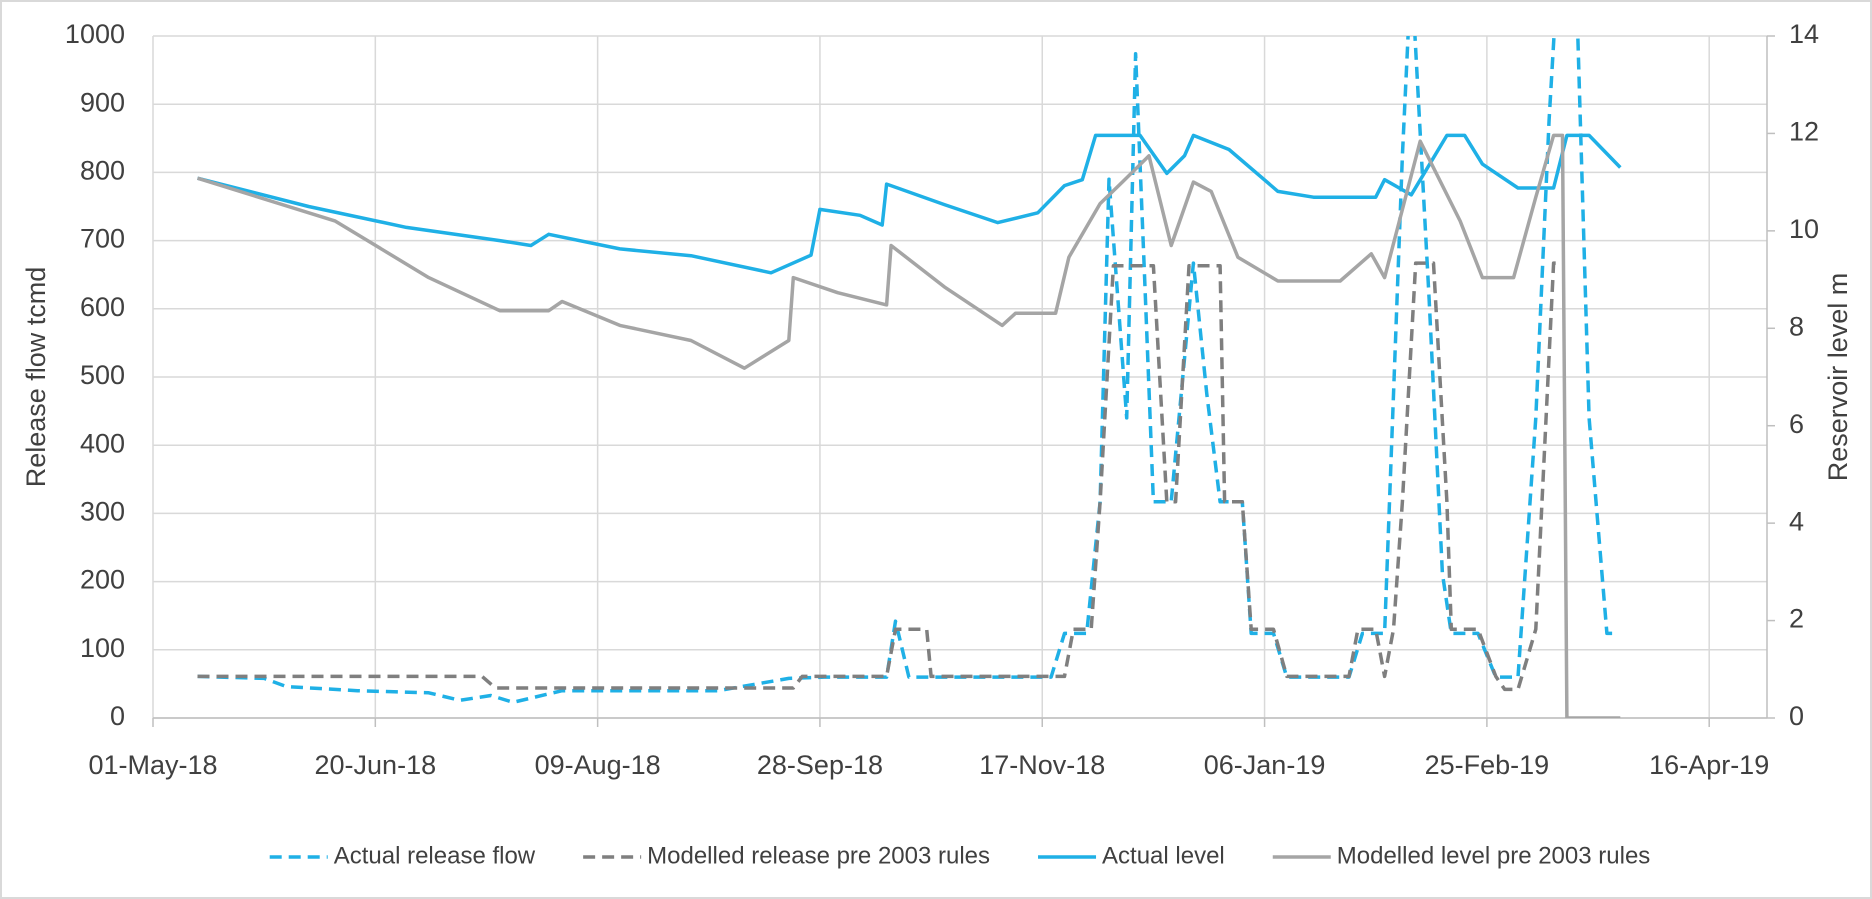 This screenshot has height=899, width=1872. I want to click on legend-item: Modelled release pre 2003 rules, so click(786, 855).